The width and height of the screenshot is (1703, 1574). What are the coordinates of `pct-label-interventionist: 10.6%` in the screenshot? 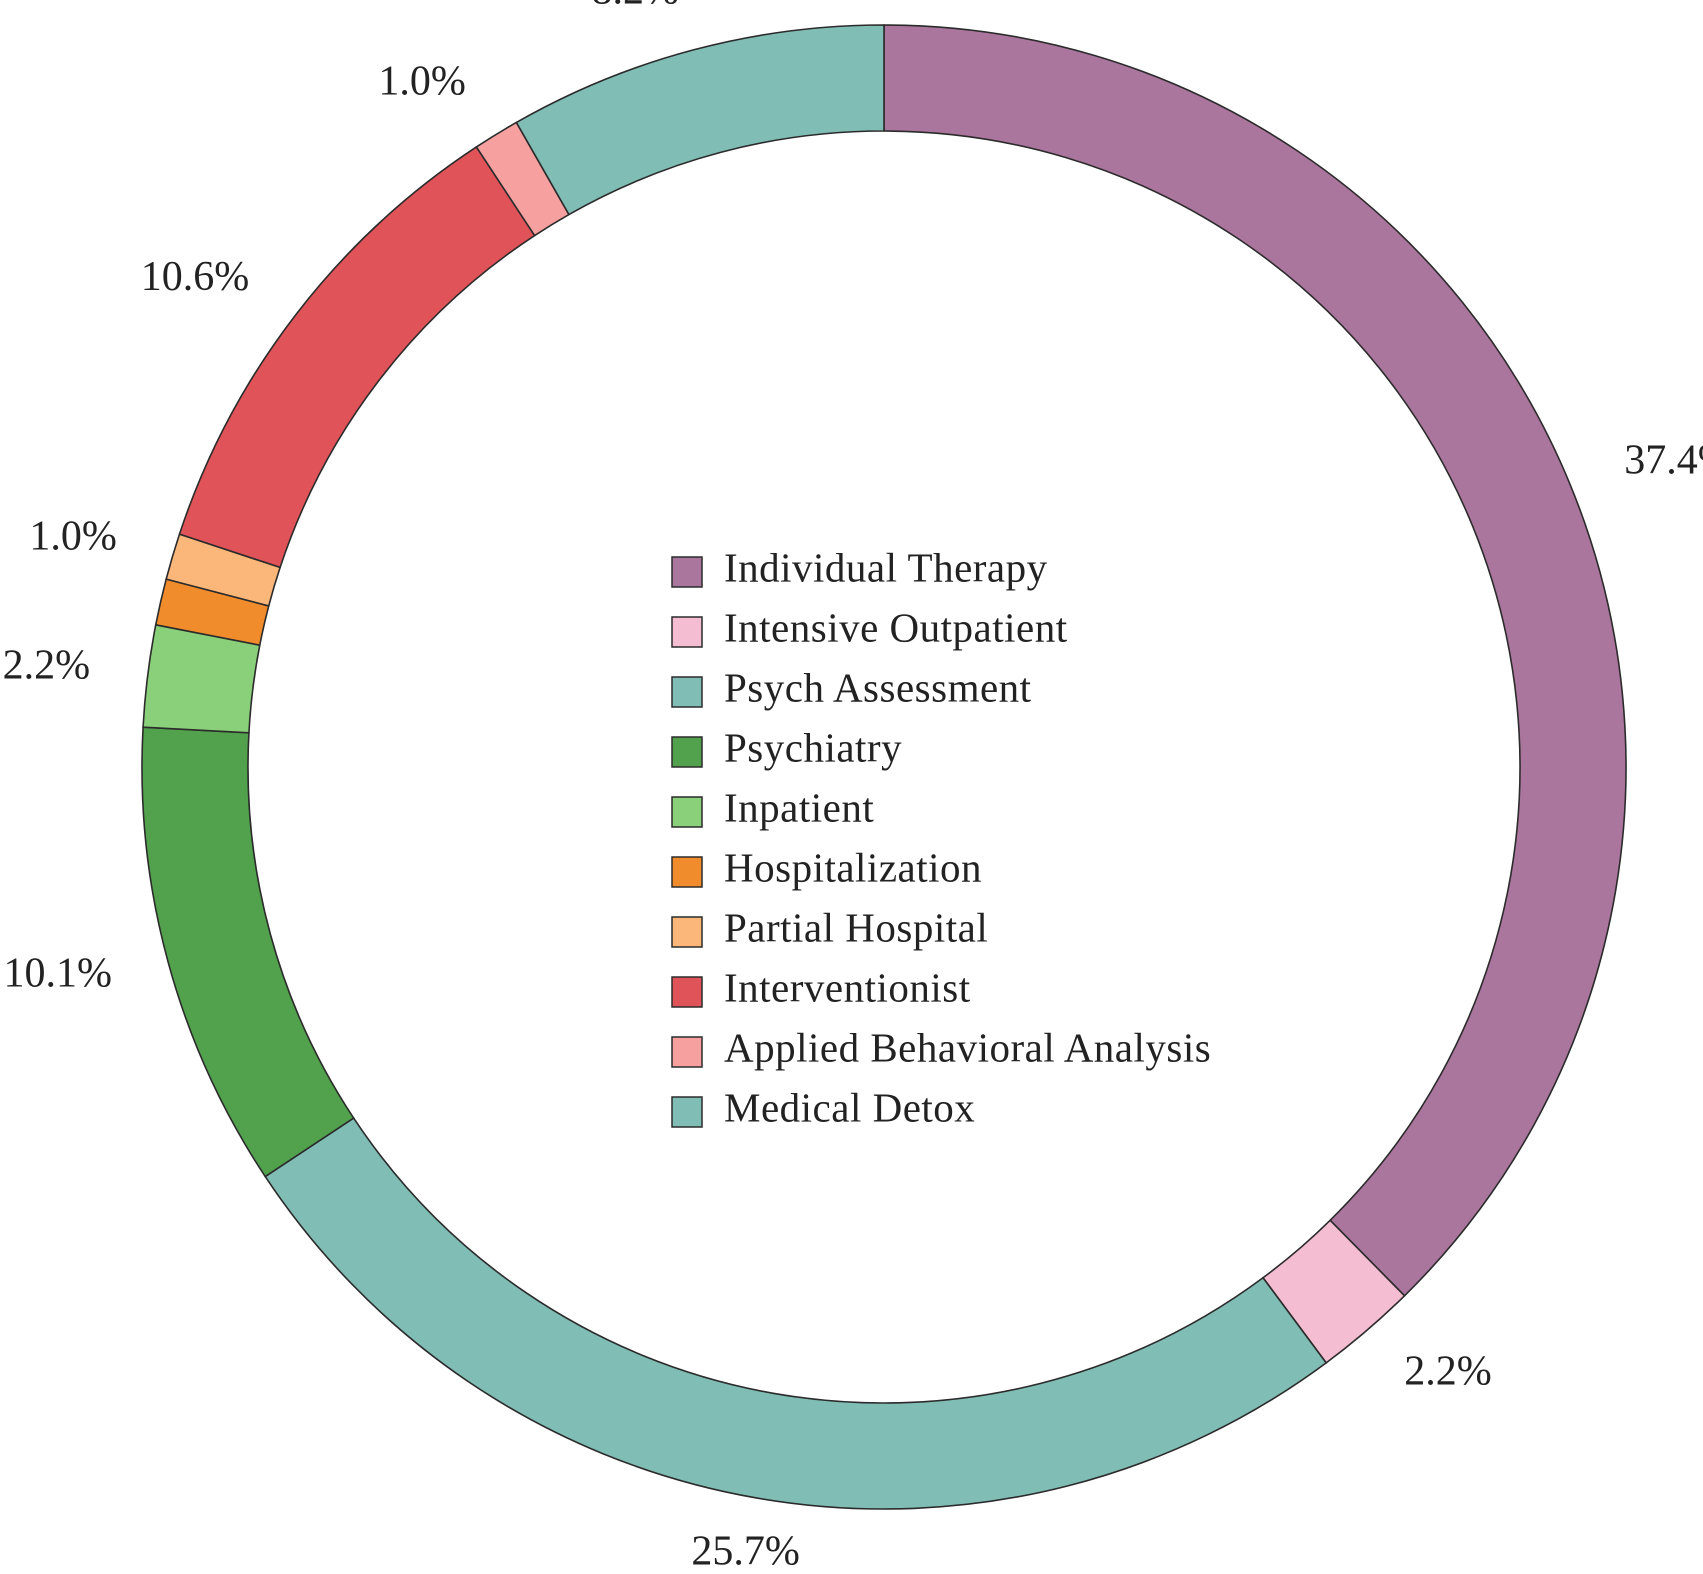 It's located at (195, 277).